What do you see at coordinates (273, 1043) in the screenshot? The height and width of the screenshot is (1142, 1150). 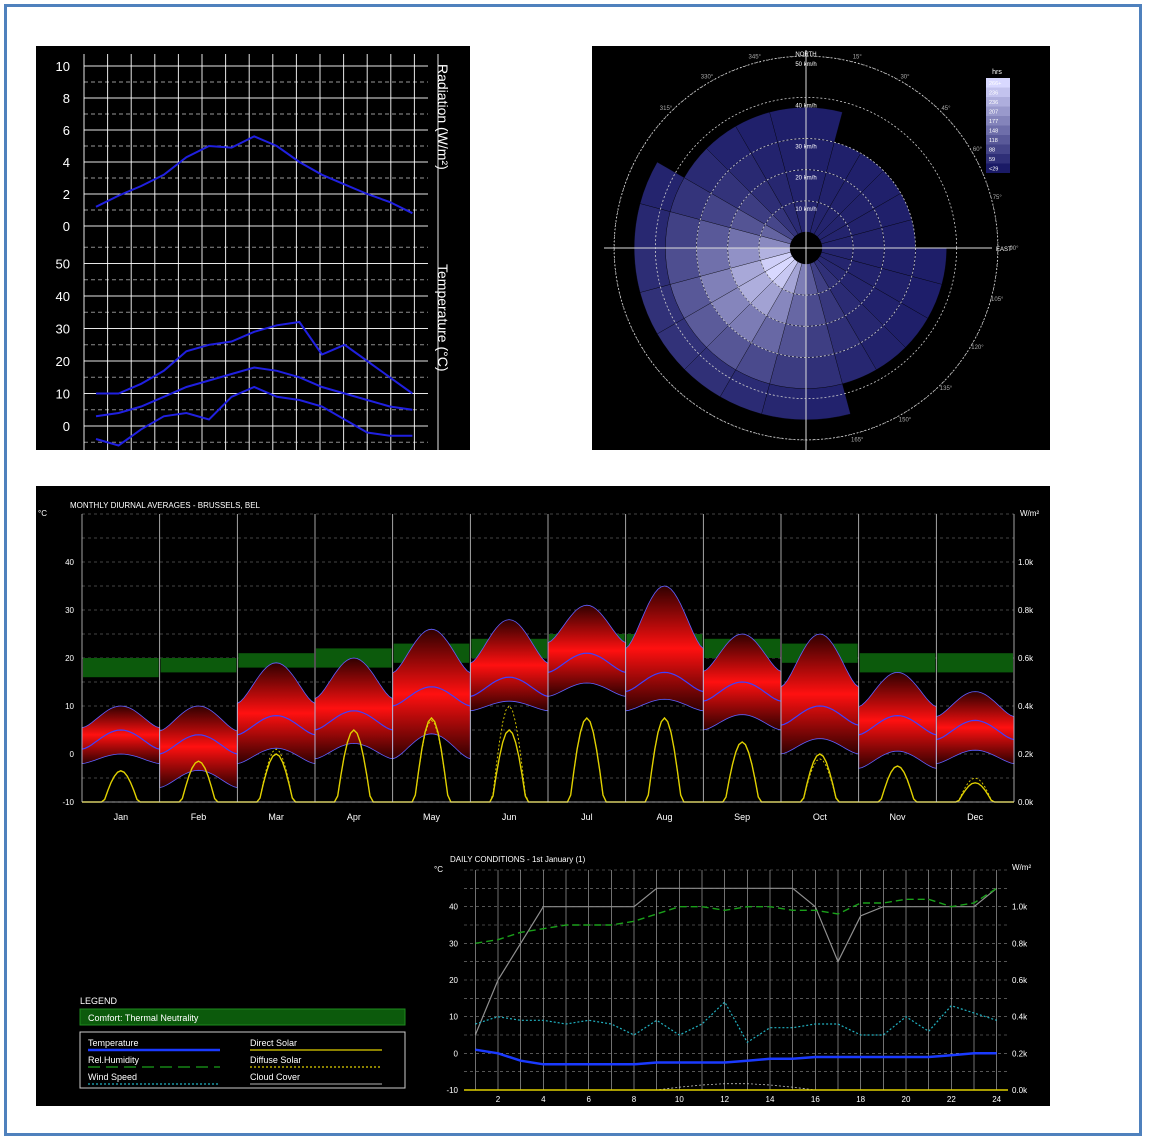 I see `legend-item-label: Direct Solar` at bounding box center [273, 1043].